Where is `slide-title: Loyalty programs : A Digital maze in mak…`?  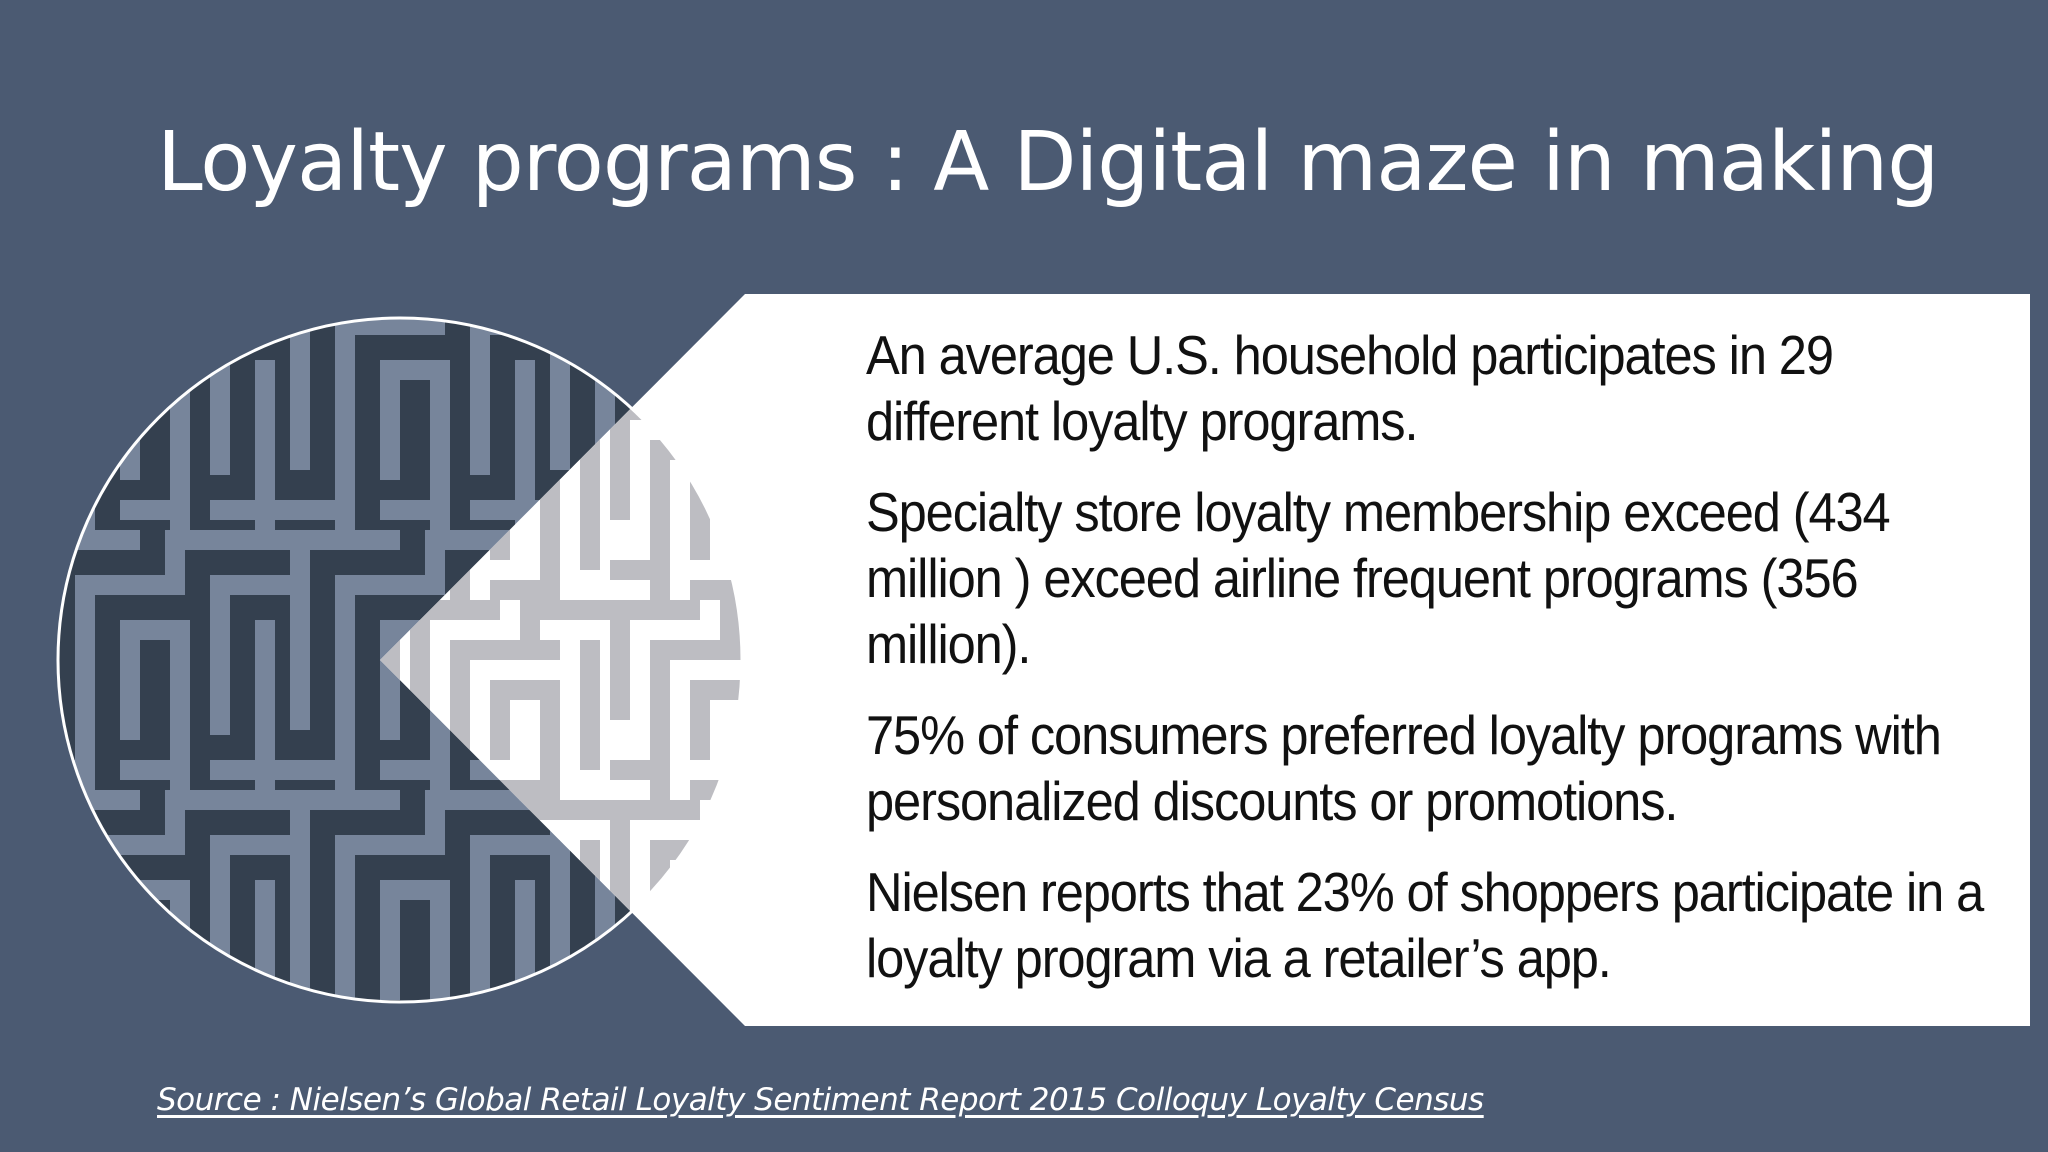 slide-title: Loyalty programs : A Digital maze in mak… is located at coordinates (1048, 162).